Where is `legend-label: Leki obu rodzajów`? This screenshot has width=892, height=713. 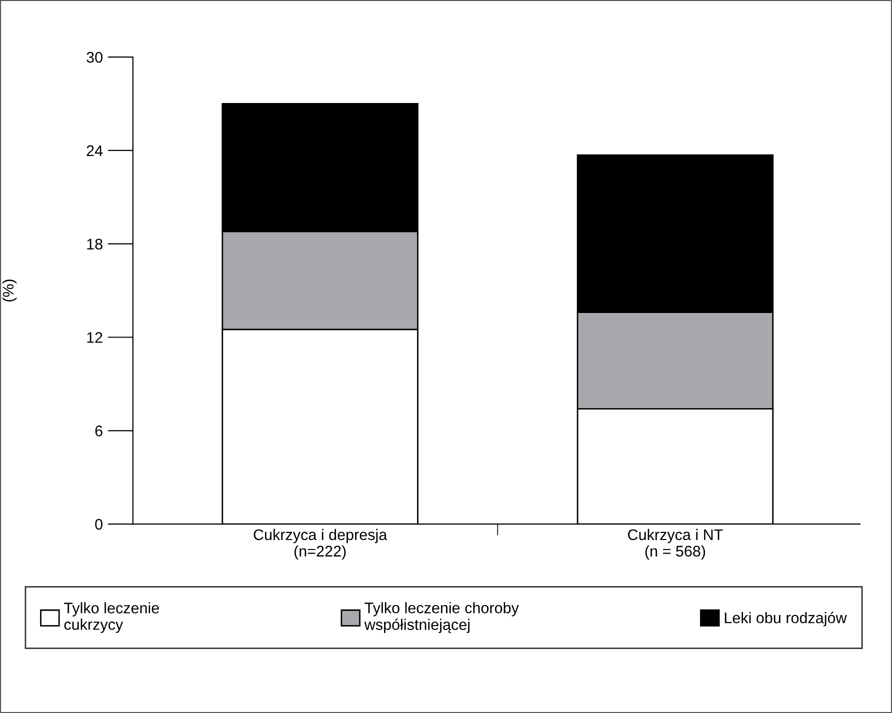 legend-label: Leki obu rodzajów is located at coordinates (785, 619).